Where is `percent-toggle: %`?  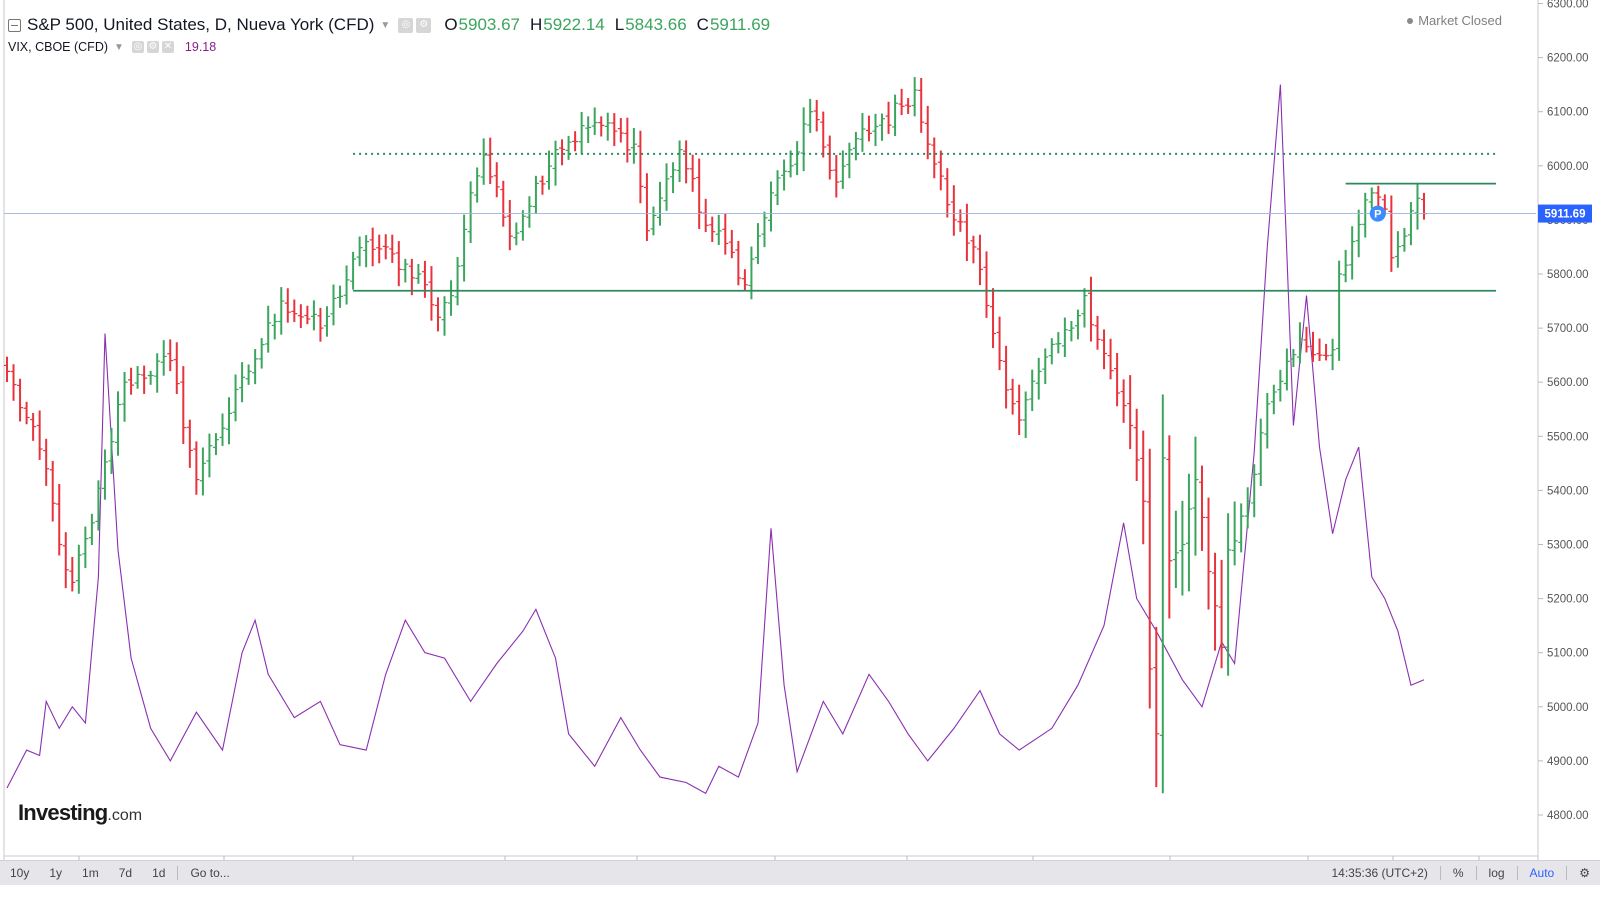 percent-toggle: % is located at coordinates (1458, 873).